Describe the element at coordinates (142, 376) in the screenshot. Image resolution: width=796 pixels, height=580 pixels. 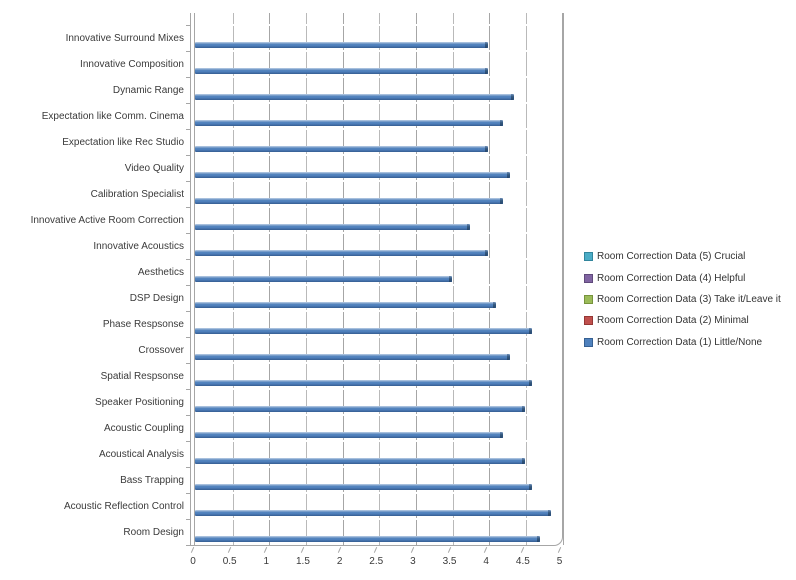
I see `category-label: Spatial Respsonse` at that location.